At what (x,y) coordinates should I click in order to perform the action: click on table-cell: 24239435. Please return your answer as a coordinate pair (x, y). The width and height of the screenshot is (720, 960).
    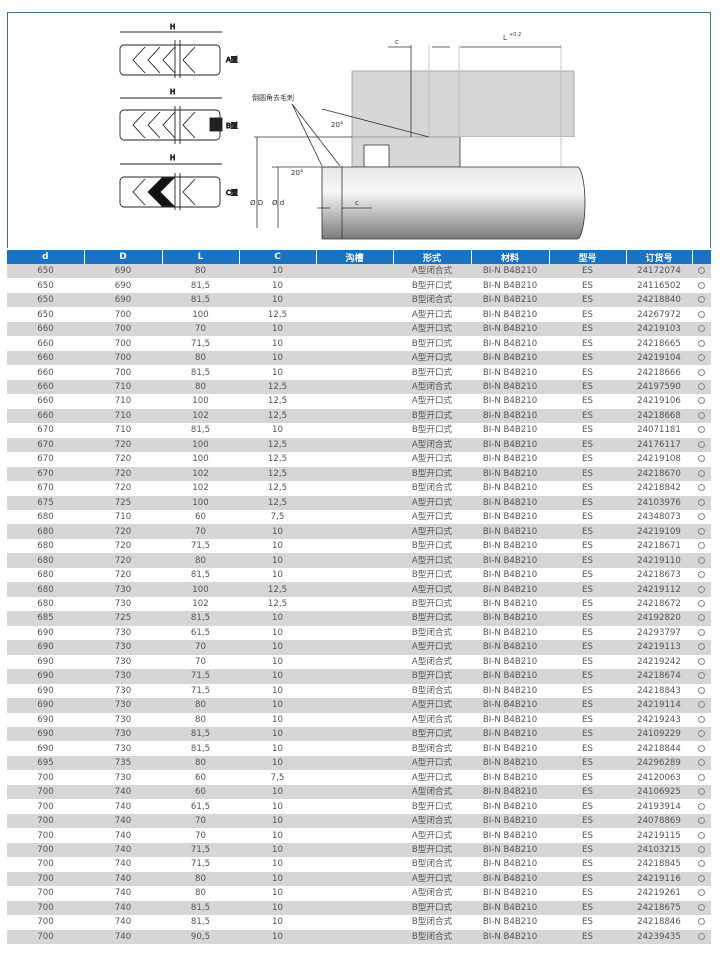
    Looking at the image, I should click on (659, 937).